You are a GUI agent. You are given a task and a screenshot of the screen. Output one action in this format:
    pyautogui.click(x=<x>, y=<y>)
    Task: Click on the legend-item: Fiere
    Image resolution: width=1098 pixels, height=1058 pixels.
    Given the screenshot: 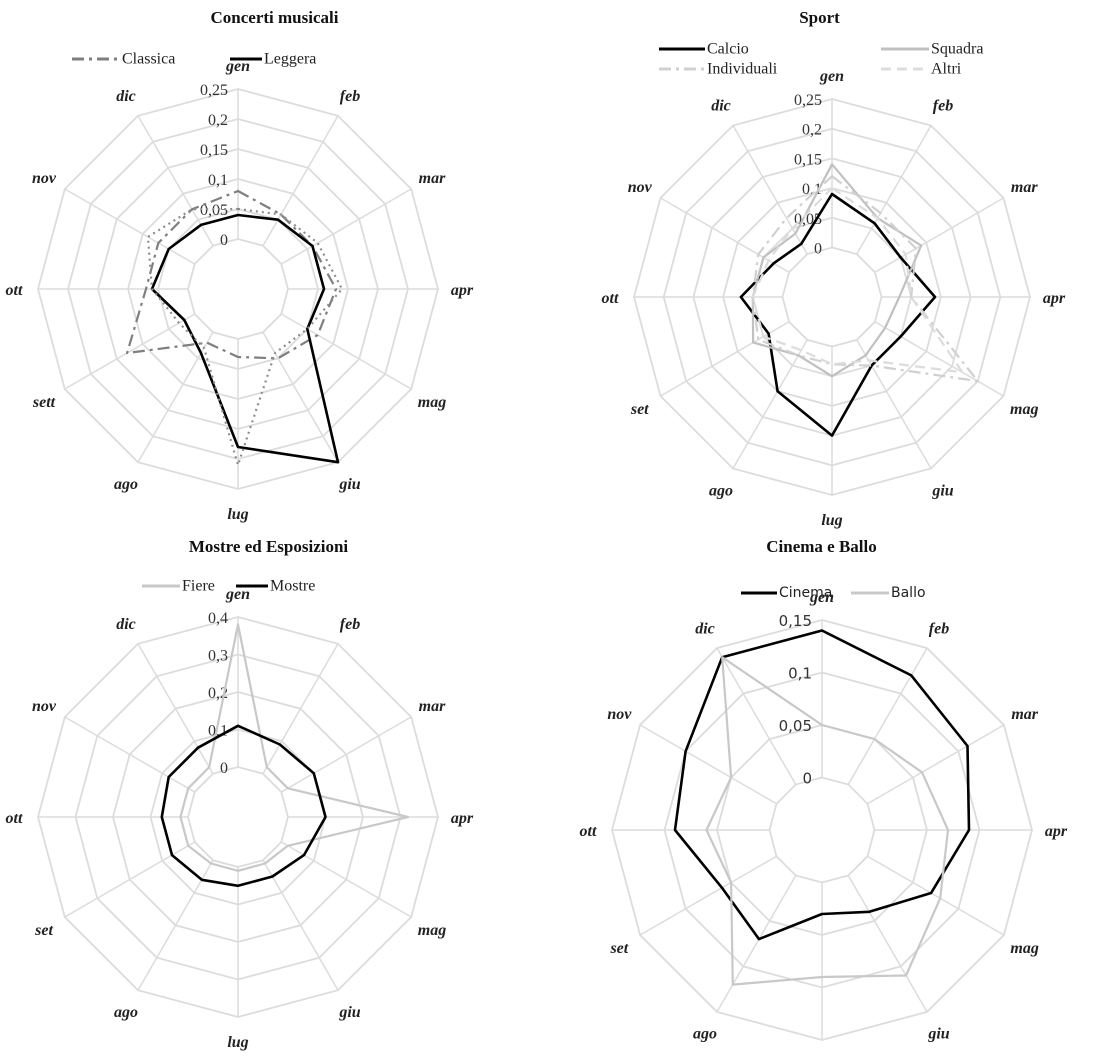 What is the action you would take?
    pyautogui.click(x=177, y=586)
    